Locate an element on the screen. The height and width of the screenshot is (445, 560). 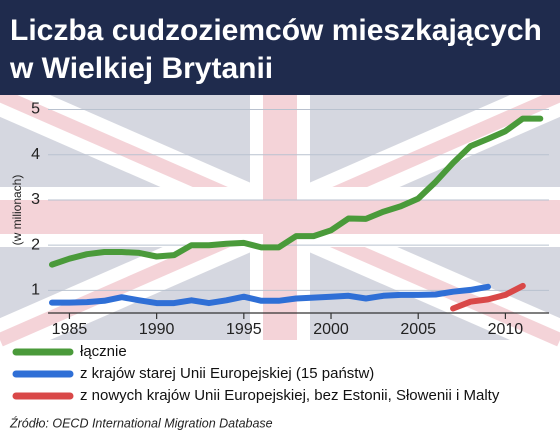
y-tick-label: 4 is located at coordinates (35, 154).